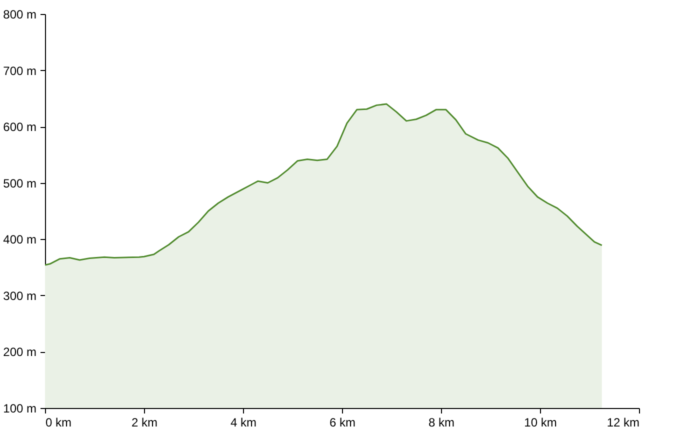 The width and height of the screenshot is (679, 439). I want to click on y-tick-label: 700 m, so click(19, 71).